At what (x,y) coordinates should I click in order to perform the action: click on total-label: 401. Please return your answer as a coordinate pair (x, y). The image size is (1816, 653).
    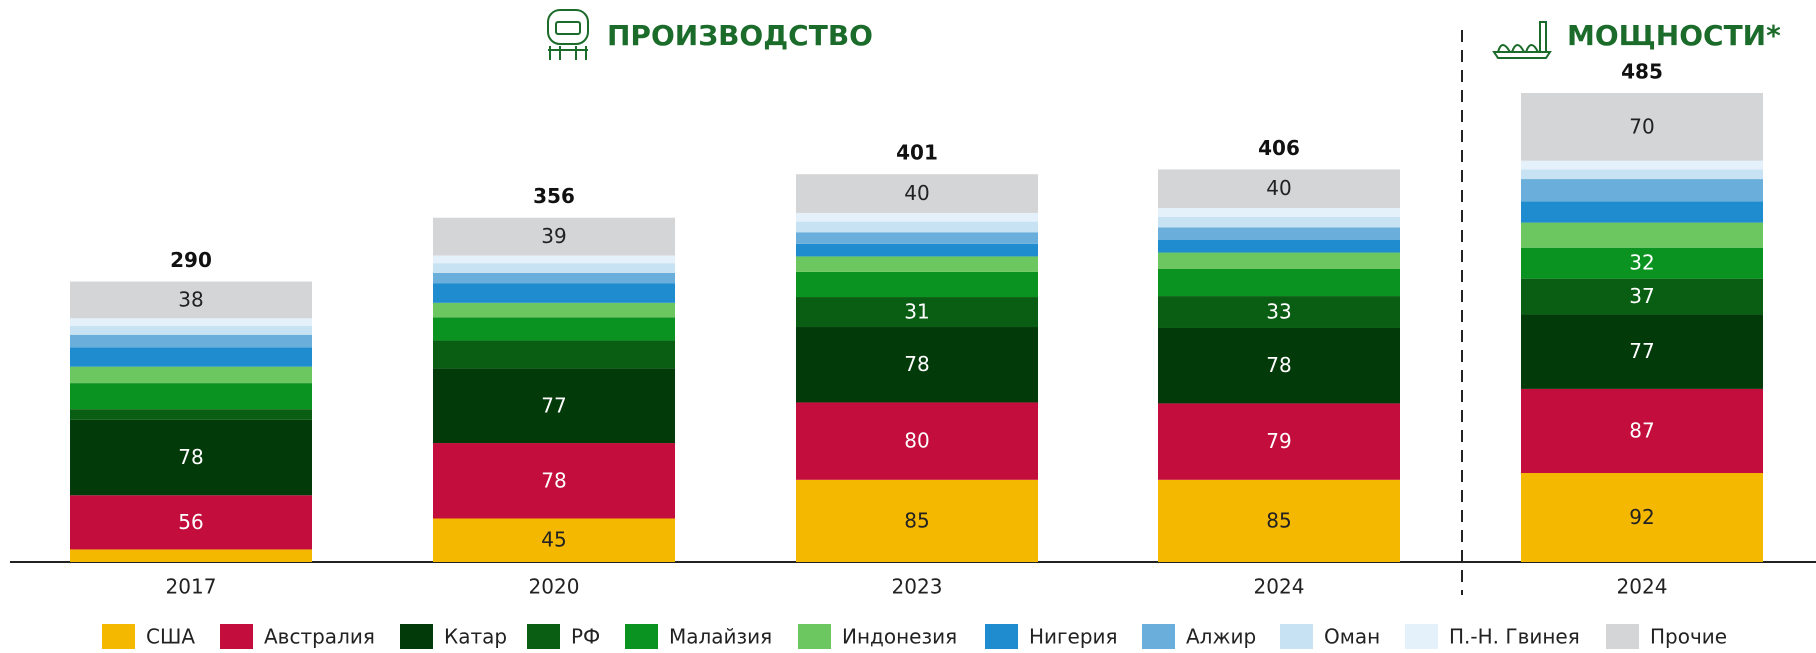
    Looking at the image, I should click on (917, 153).